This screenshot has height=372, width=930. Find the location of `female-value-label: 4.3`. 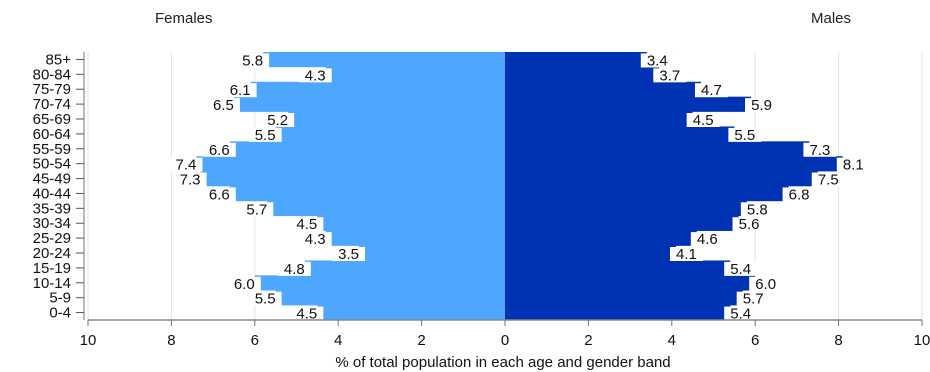

female-value-label: 4.3 is located at coordinates (315, 239).